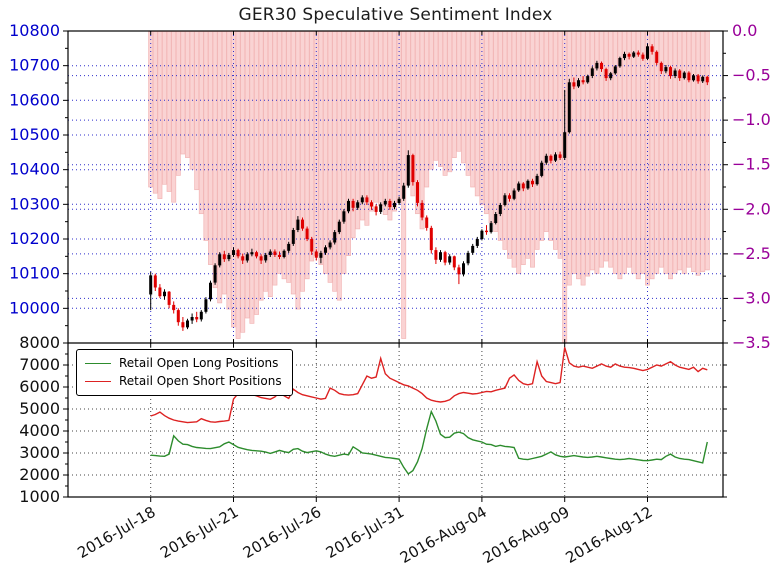  I want to click on svg-text: 6000, so click(39, 386).